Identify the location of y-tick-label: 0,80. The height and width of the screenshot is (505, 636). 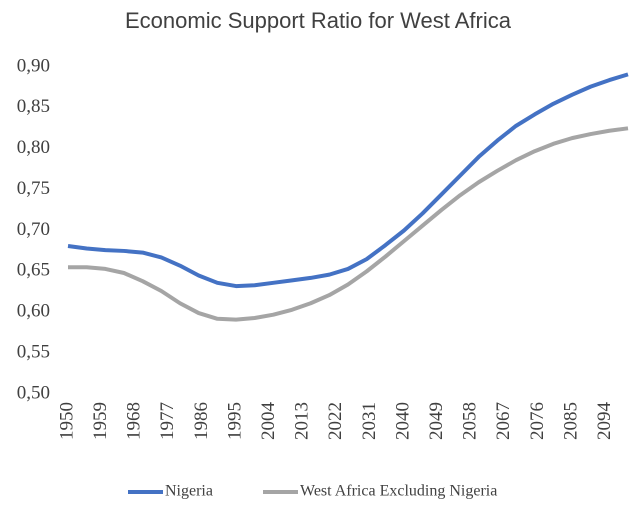
(33, 147).